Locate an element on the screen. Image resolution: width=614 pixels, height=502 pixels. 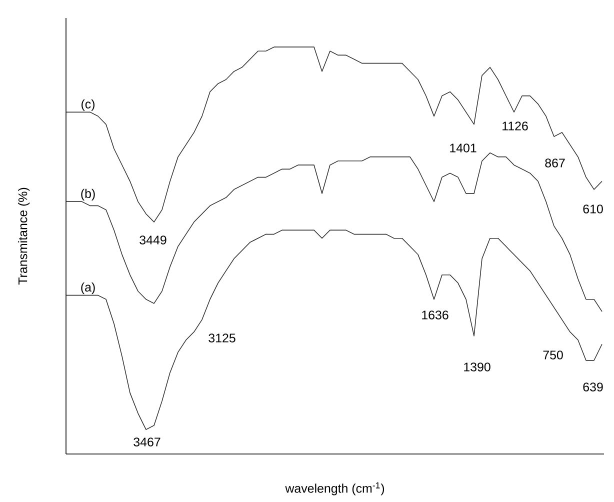
series-label: (c) is located at coordinates (88, 105).